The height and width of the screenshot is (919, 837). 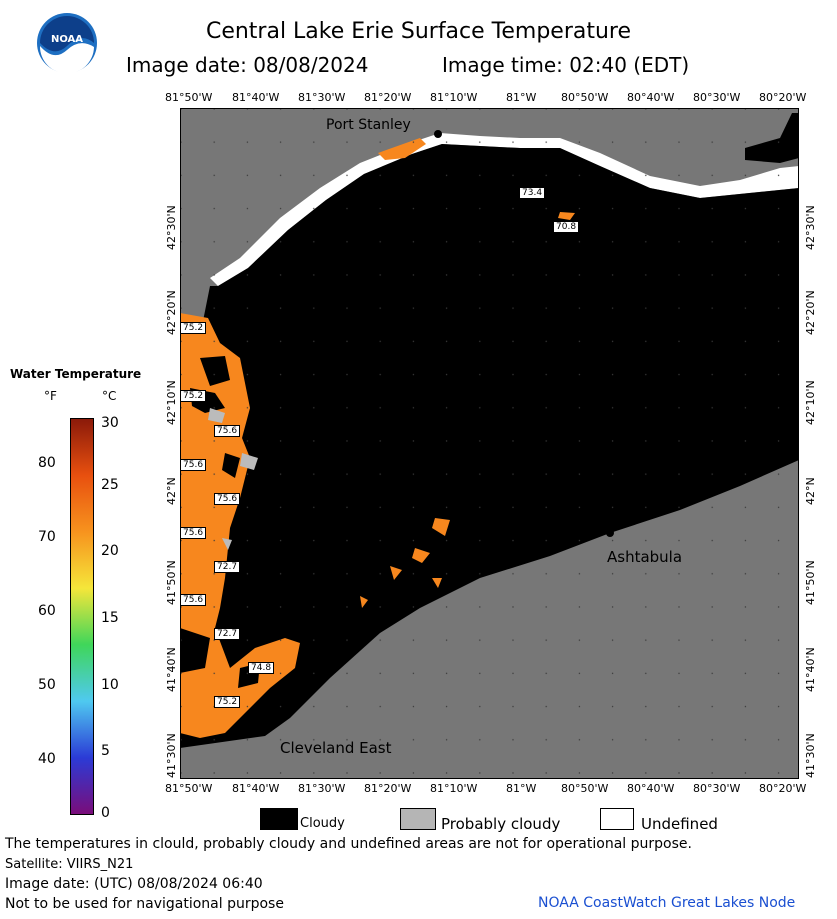 What do you see at coordinates (679, 824) in the screenshot?
I see `undefined-label: Undefined` at bounding box center [679, 824].